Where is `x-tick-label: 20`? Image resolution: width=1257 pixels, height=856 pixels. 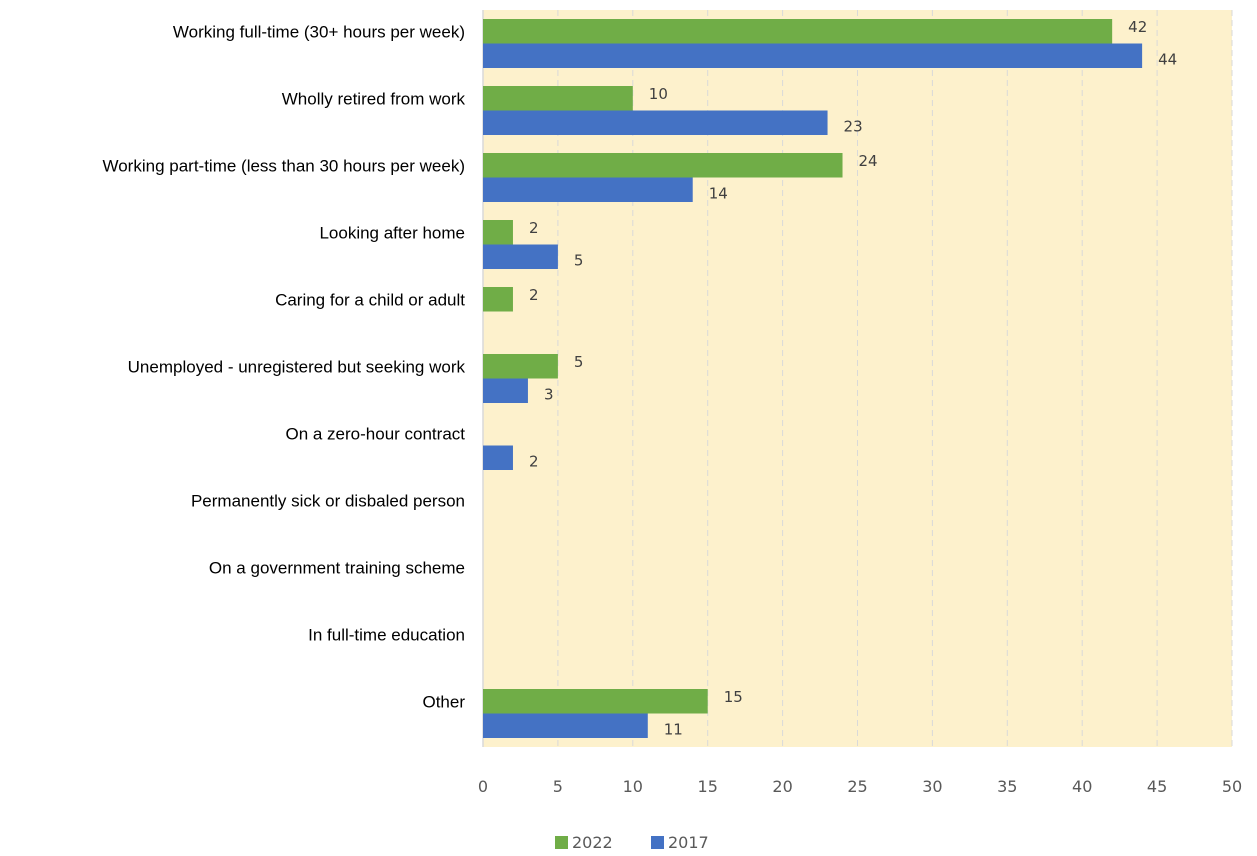
x-tick-label: 20 is located at coordinates (782, 786).